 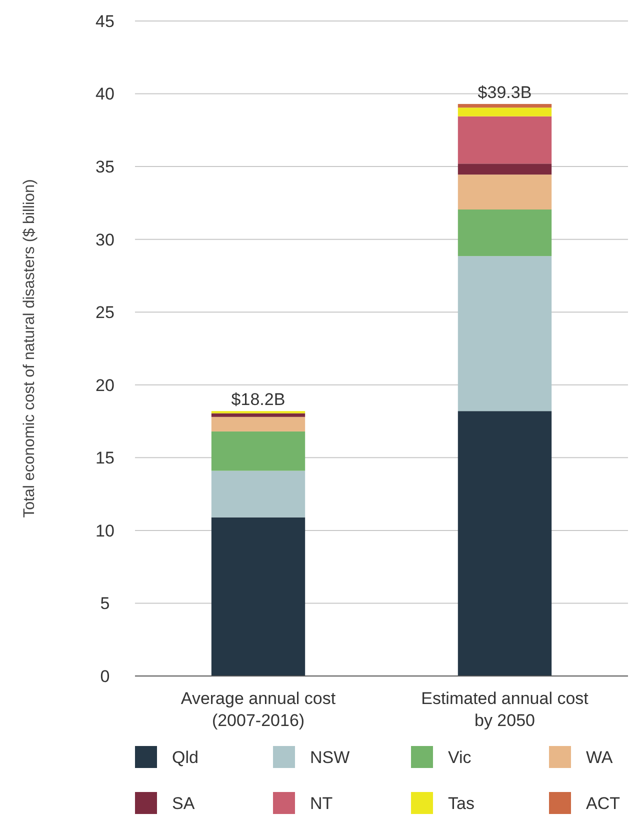 I want to click on total-label: $18.2B, so click(x=258, y=400).